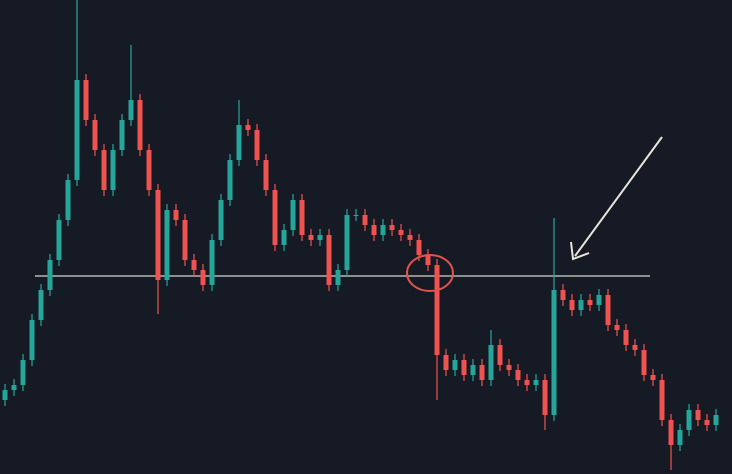 This screenshot has height=474, width=732. What do you see at coordinates (534, 214) in the screenshot?
I see `annotations` at bounding box center [534, 214].